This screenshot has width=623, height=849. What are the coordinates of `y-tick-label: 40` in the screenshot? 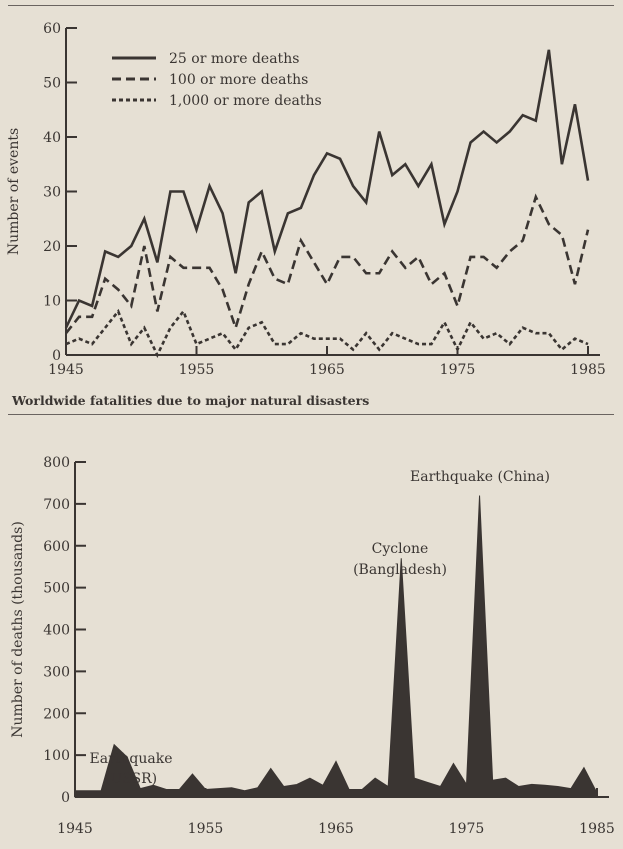 It's located at (52, 138).